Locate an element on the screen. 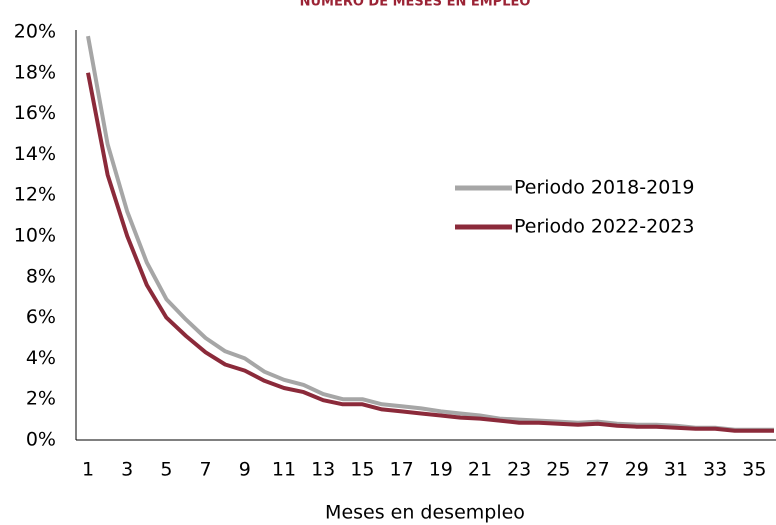 Image resolution: width=776 pixels, height=525 pixels. x-tick-label: 23 is located at coordinates (519, 470).